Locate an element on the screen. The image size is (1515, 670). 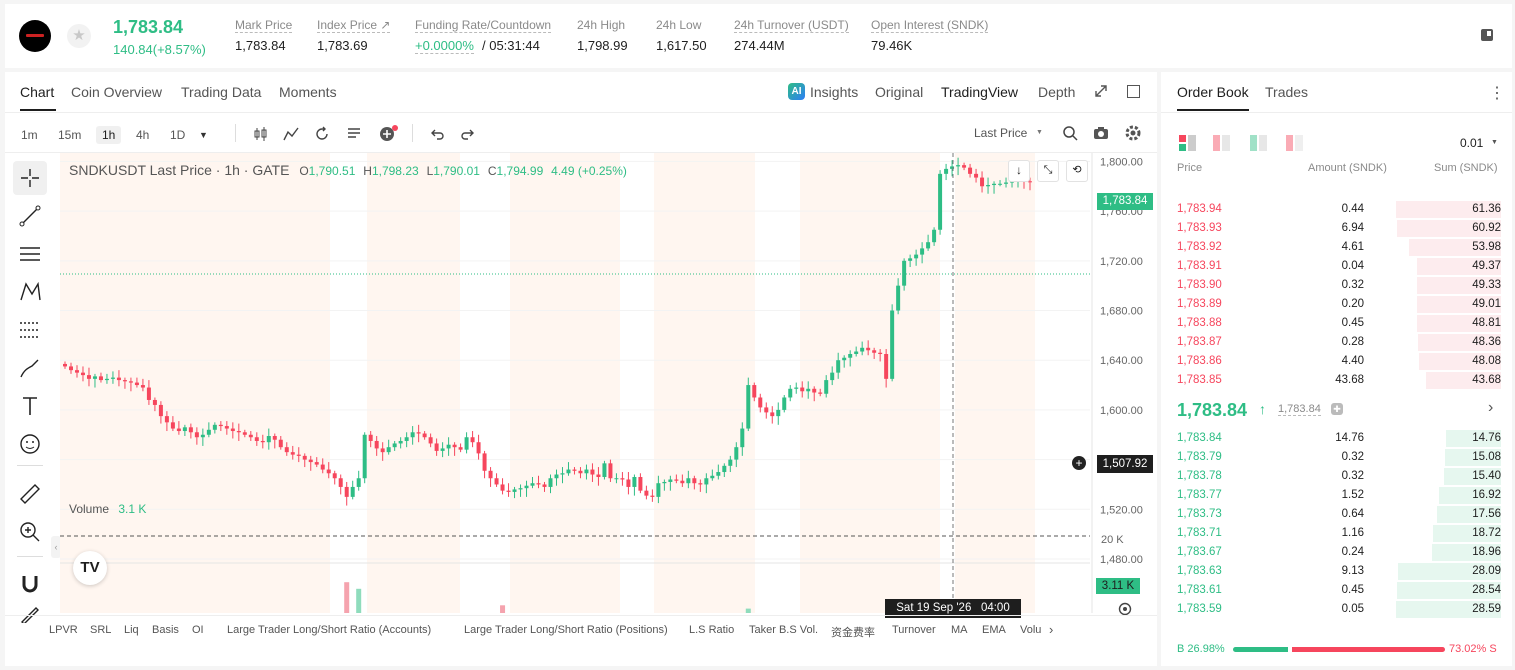
bid-row: 1,783.63 9.13 28.09 is located at coordinates (1339, 571).